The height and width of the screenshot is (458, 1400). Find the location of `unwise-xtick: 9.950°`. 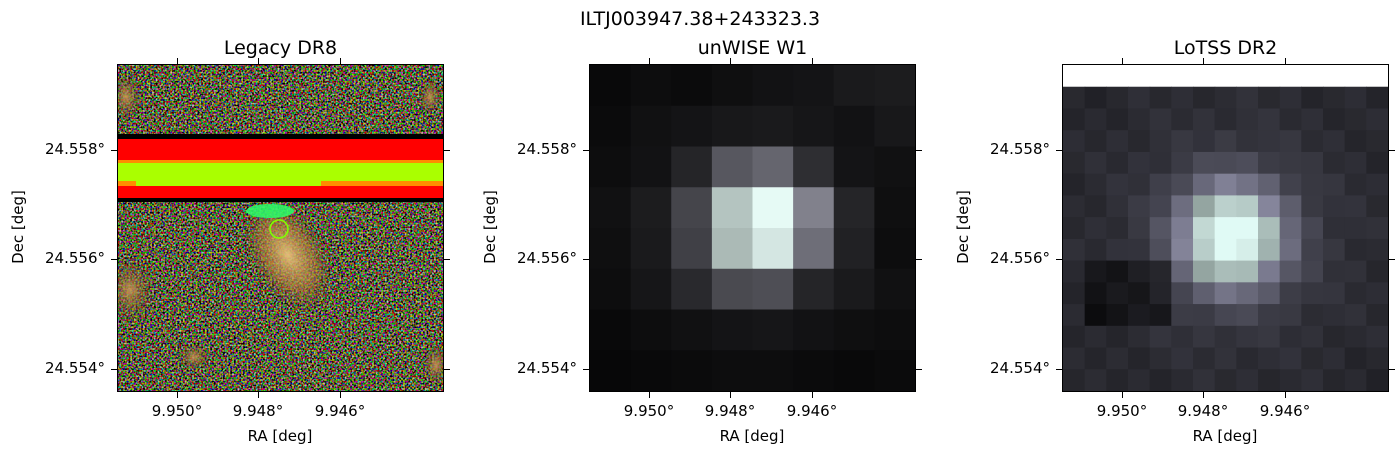

unwise-xtick: 9.950° is located at coordinates (649, 411).